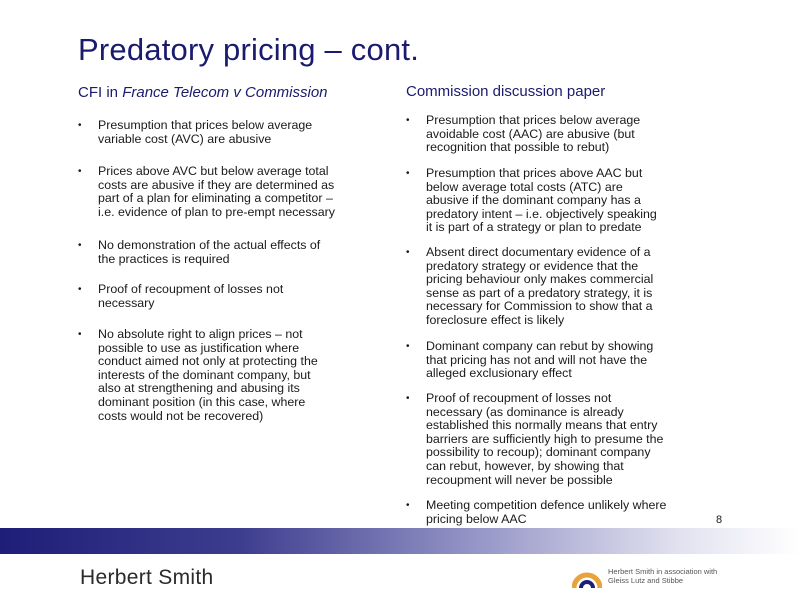 The height and width of the screenshot is (600, 800). Describe the element at coordinates (719, 520) in the screenshot. I see `page-number: 8` at that location.